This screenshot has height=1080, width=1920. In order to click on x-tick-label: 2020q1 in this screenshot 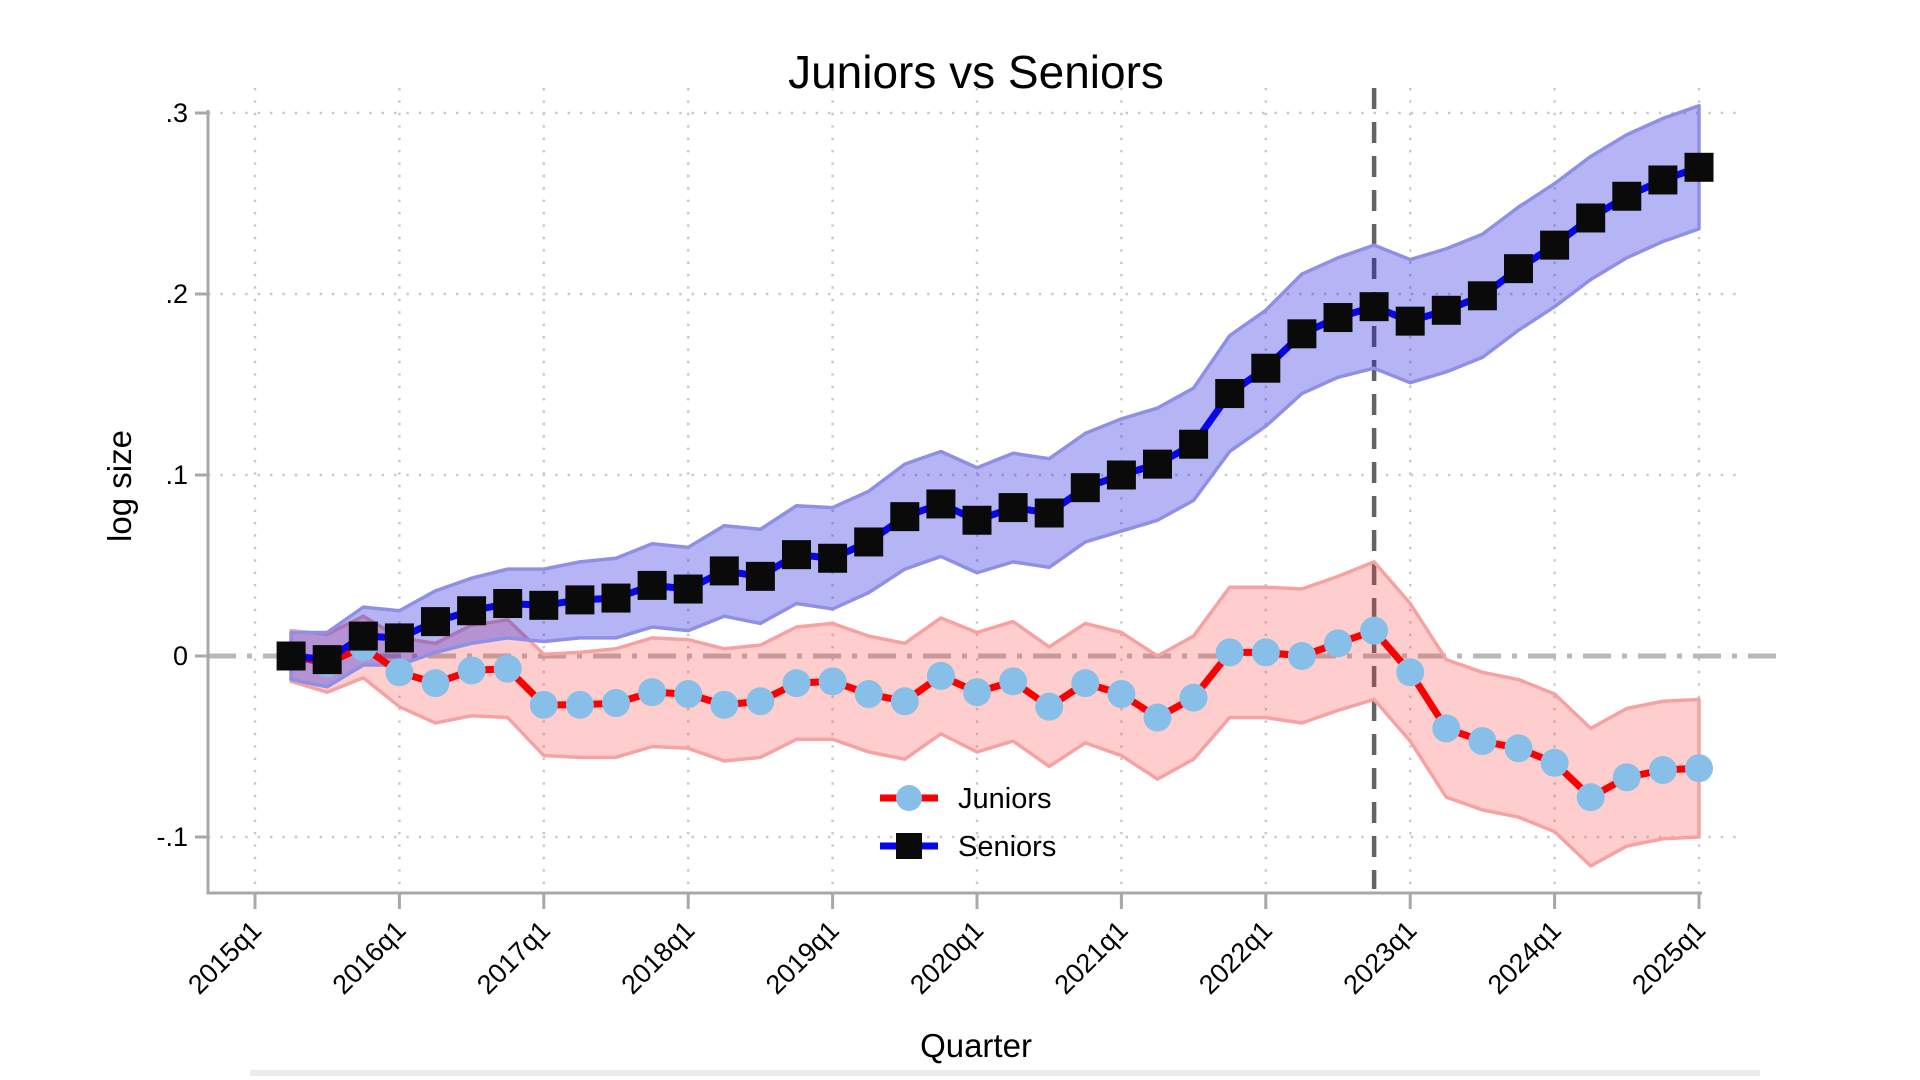, I will do `click(946, 957)`.